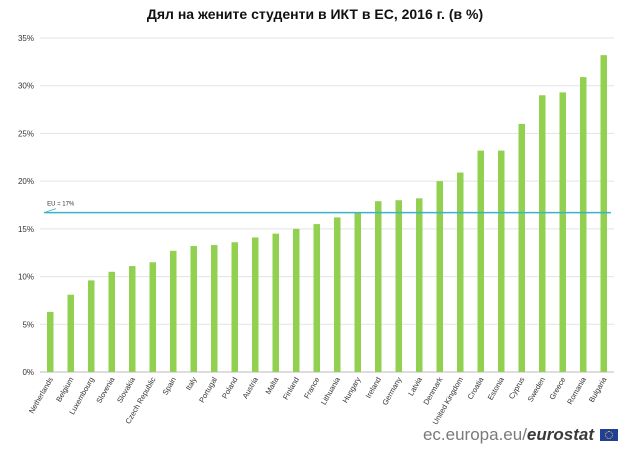 This screenshot has height=451, width=630. I want to click on x-tick-label: Netherlands, so click(41, 395).